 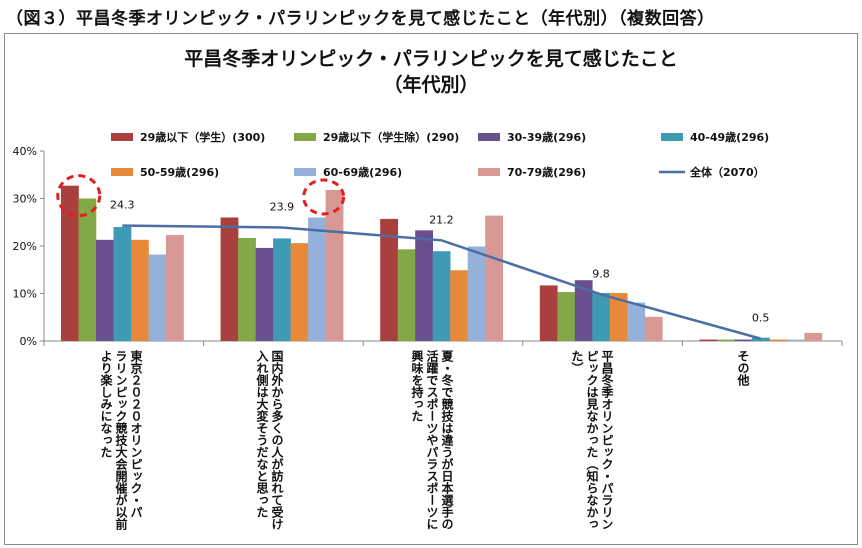 I want to click on legend-label: 50-59歳(296), so click(x=179, y=172).